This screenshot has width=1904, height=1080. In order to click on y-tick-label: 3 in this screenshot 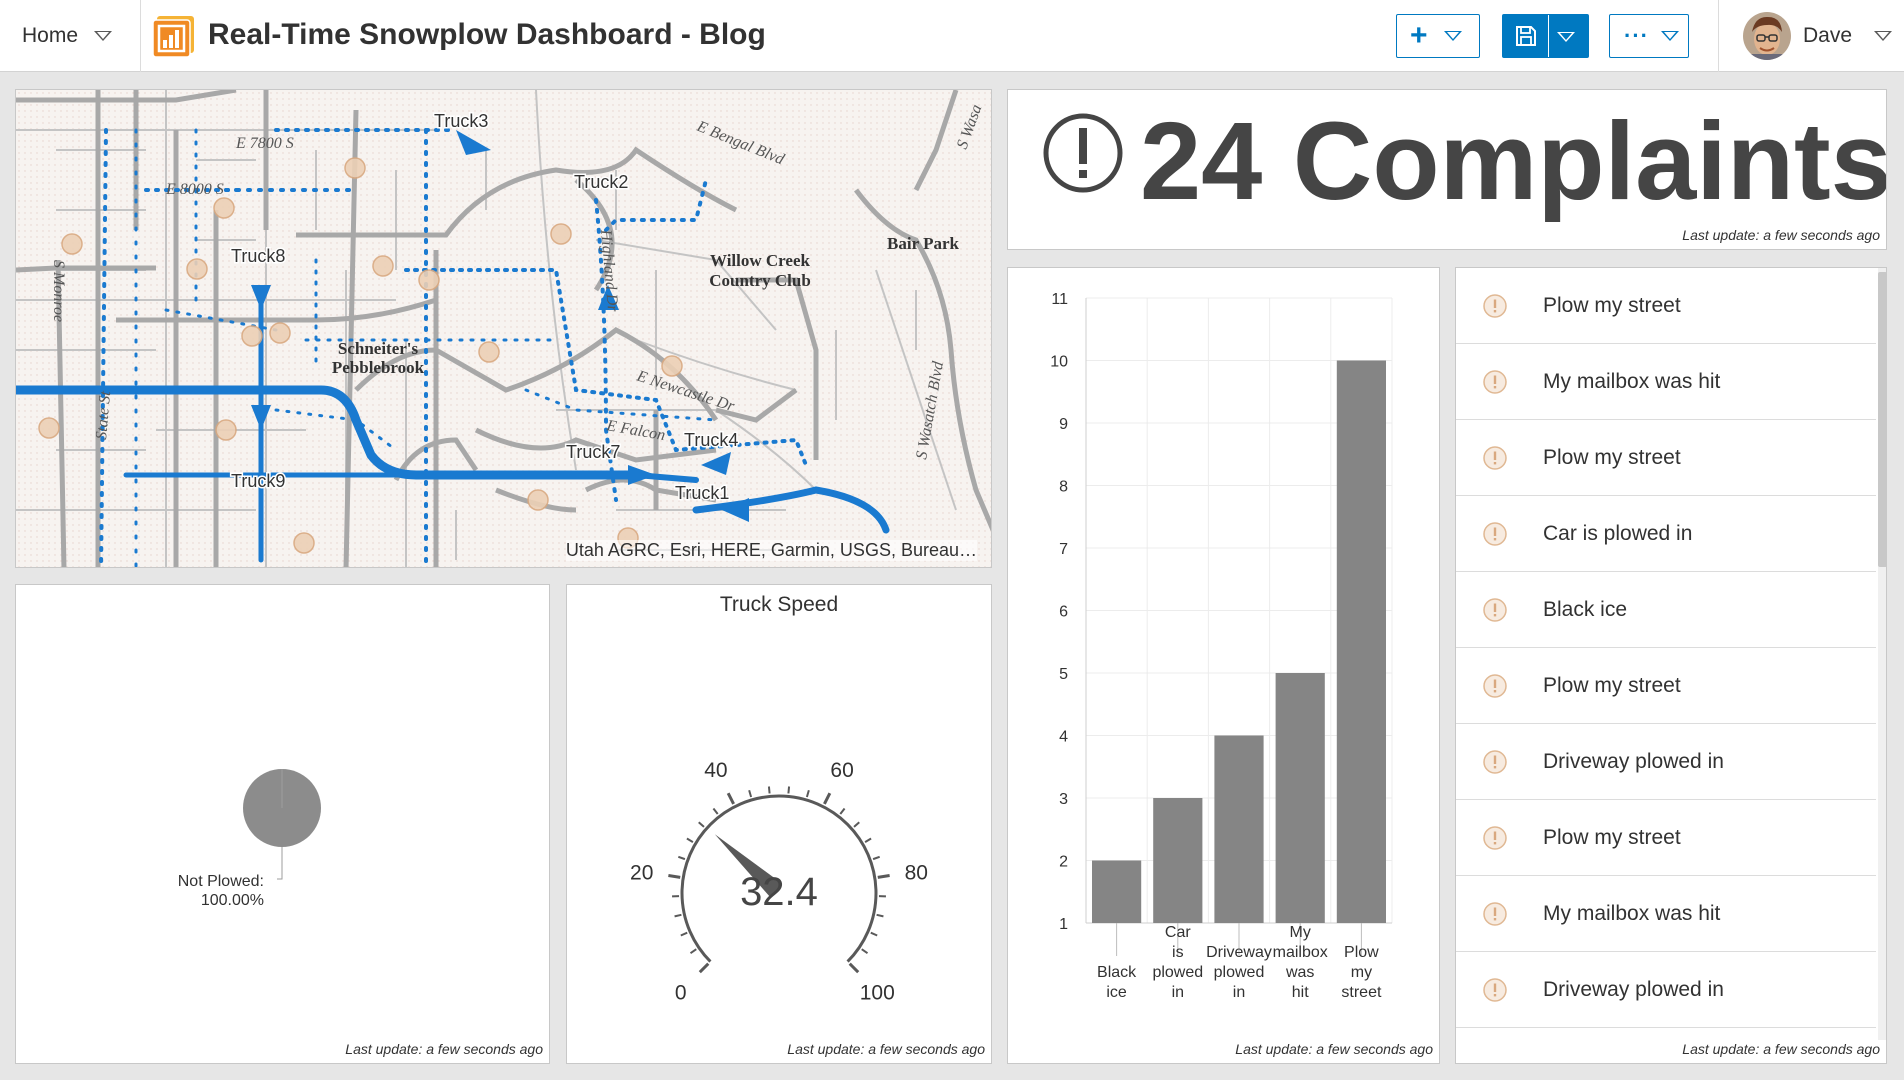, I will do `click(1063, 799)`.